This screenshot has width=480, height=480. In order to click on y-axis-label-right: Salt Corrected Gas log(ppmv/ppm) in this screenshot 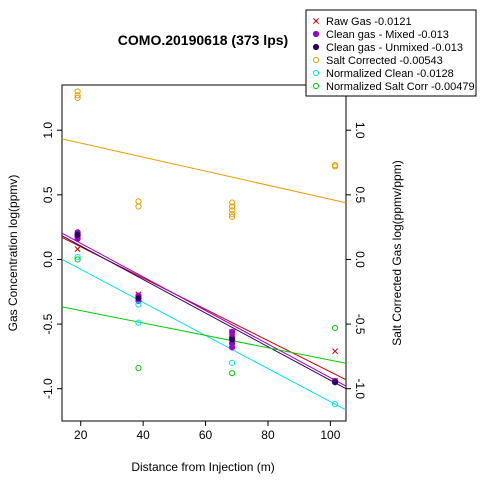, I will do `click(397, 252)`.